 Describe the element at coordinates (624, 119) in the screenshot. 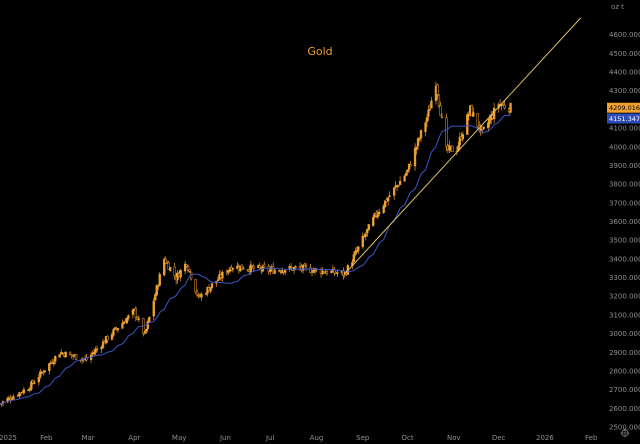

I see `ma-price-tag: 4151.3470` at that location.